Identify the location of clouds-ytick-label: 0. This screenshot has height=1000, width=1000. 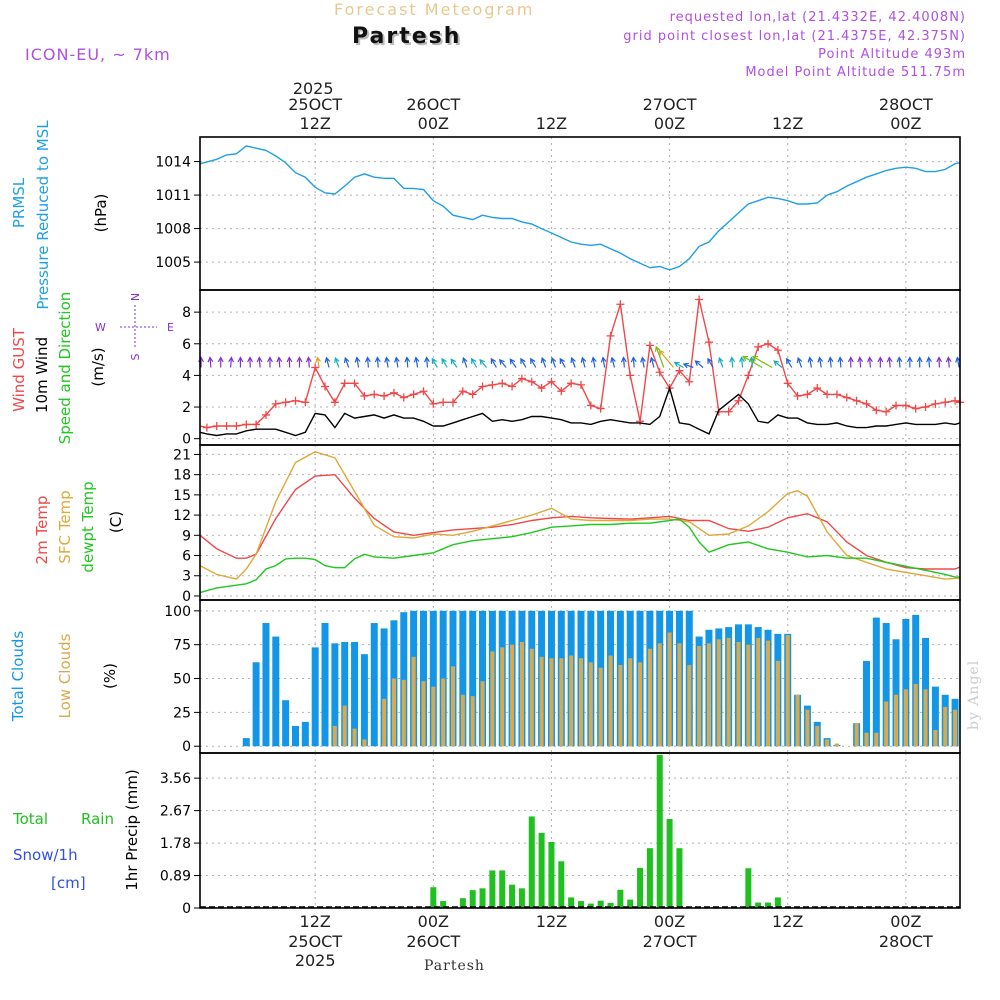
(186, 747).